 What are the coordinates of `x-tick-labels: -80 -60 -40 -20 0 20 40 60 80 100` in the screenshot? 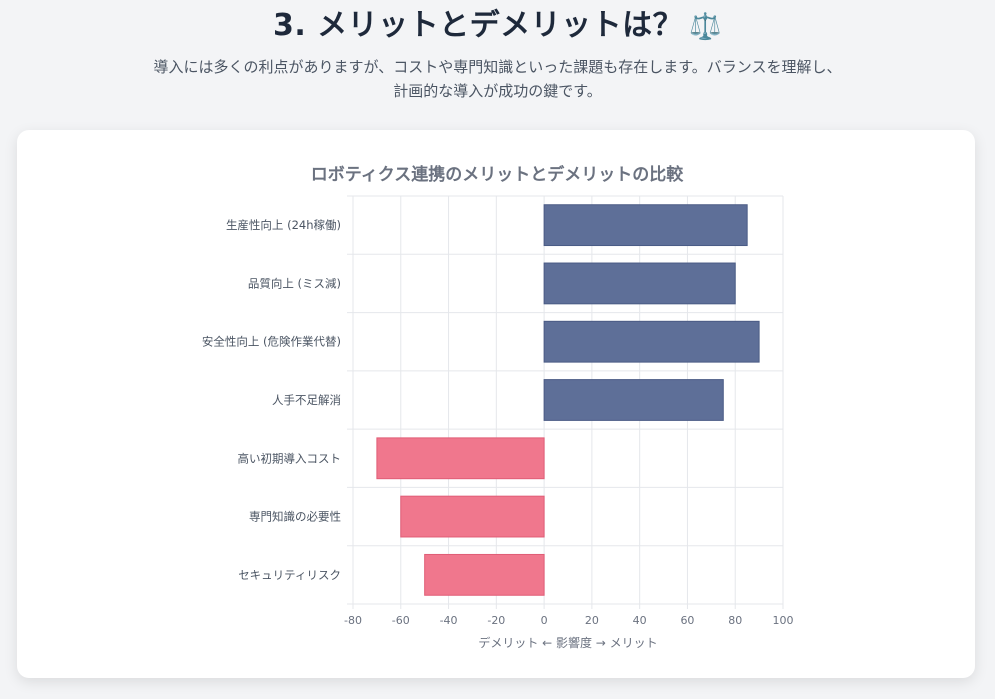 It's located at (568, 620).